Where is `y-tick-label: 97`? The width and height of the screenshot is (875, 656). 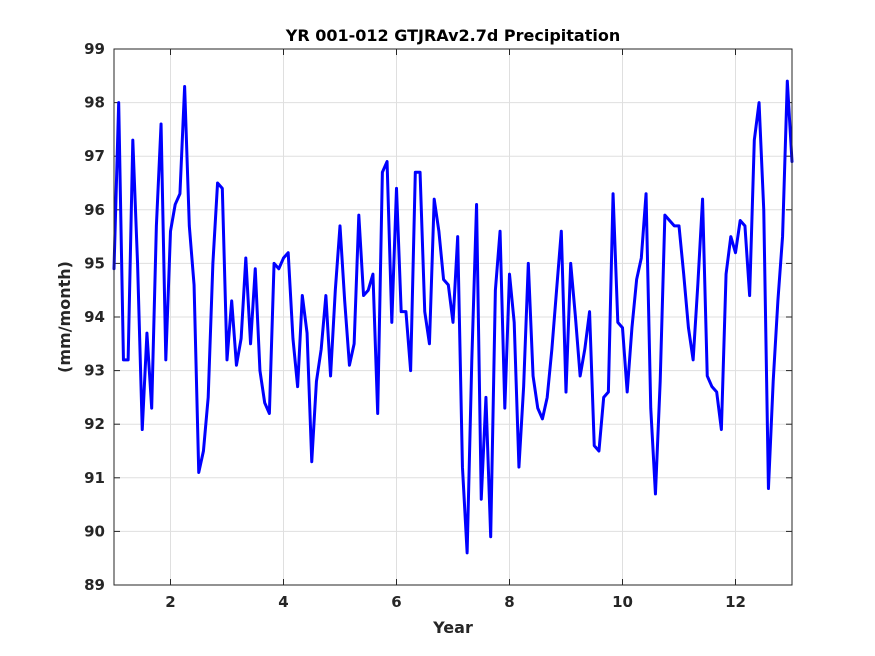
y-tick-label: 97 is located at coordinates (94, 156).